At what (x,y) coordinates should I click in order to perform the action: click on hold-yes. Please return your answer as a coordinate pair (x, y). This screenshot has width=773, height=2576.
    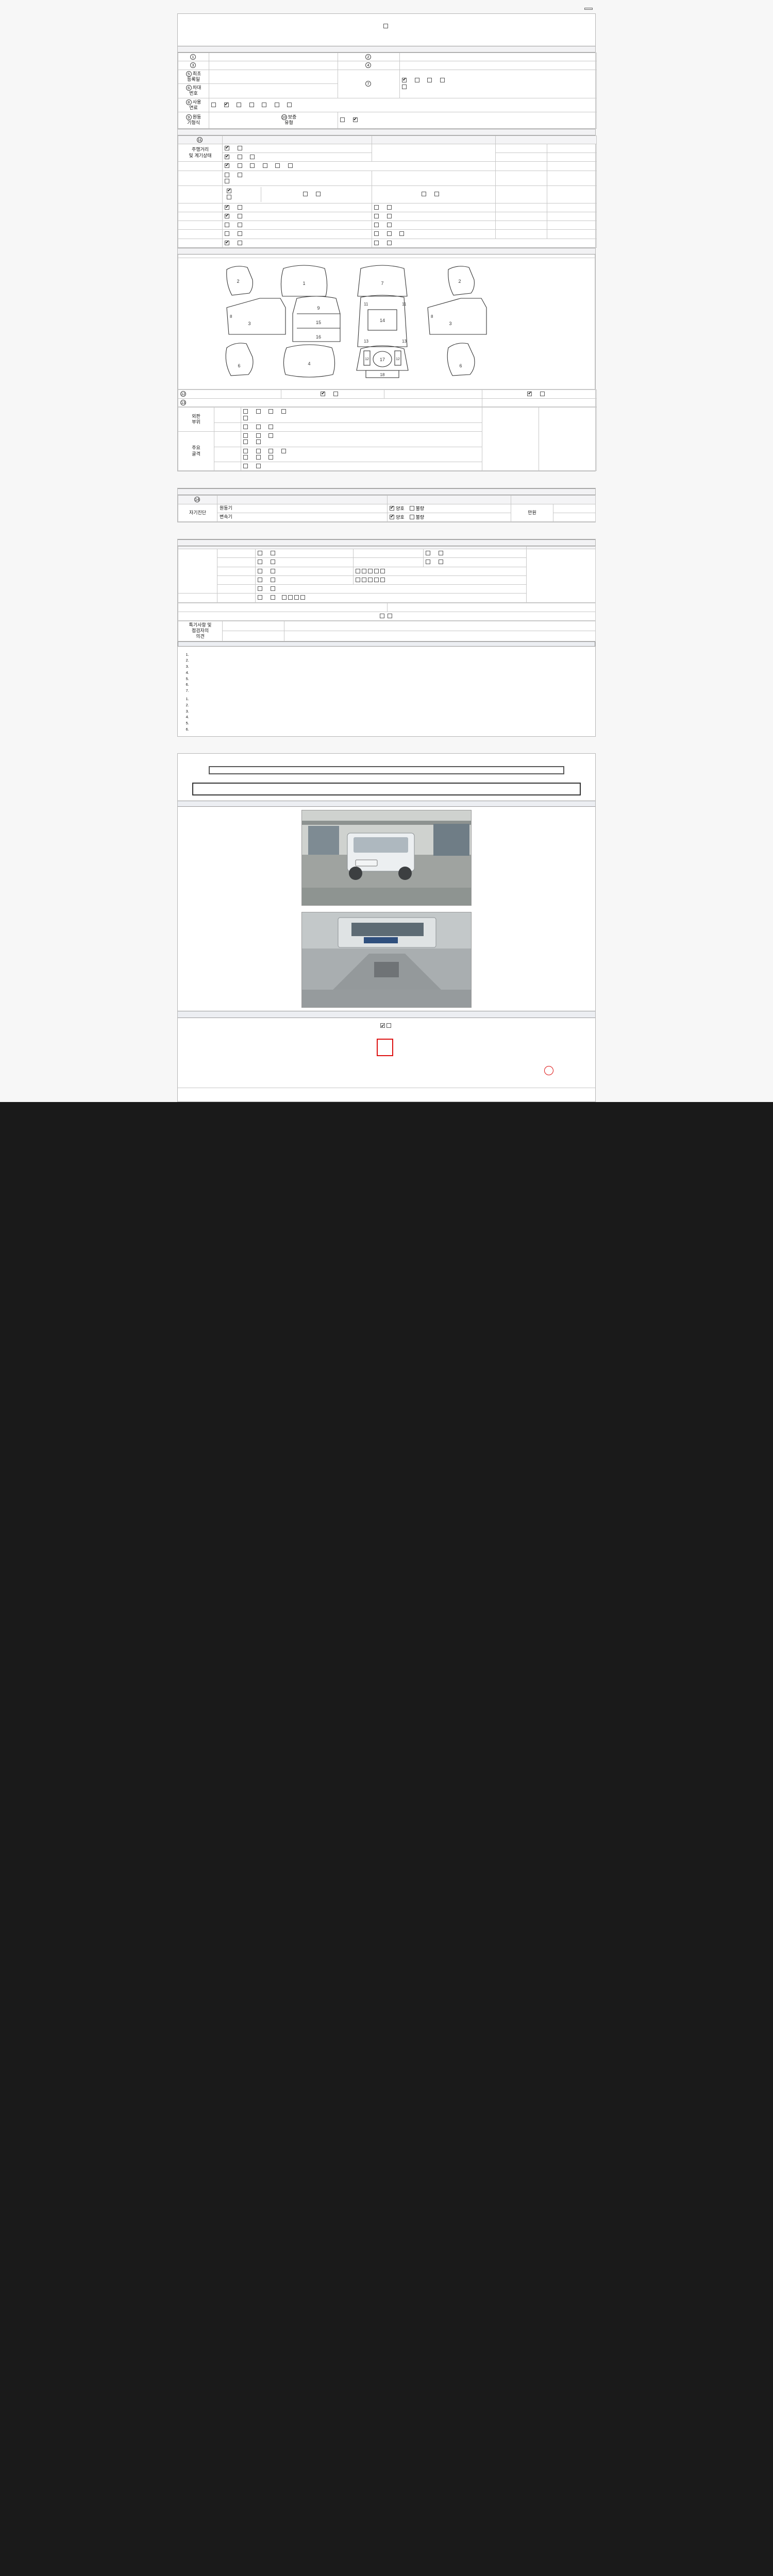
    Looking at the image, I should click on (273, 598).